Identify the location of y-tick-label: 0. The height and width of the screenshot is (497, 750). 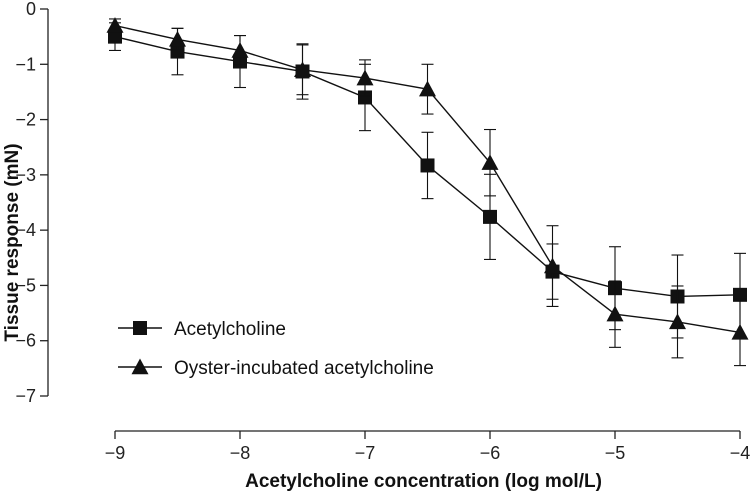
(31, 9).